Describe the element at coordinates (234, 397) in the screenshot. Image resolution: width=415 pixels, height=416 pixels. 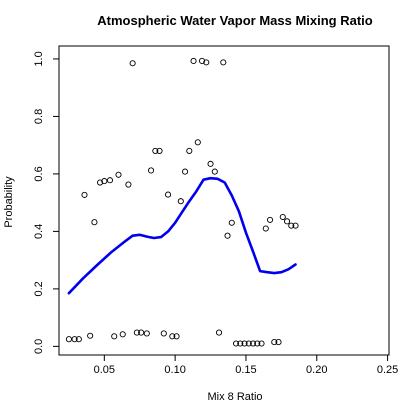
I see `x-axis-label: Mix 8 Ratio` at that location.